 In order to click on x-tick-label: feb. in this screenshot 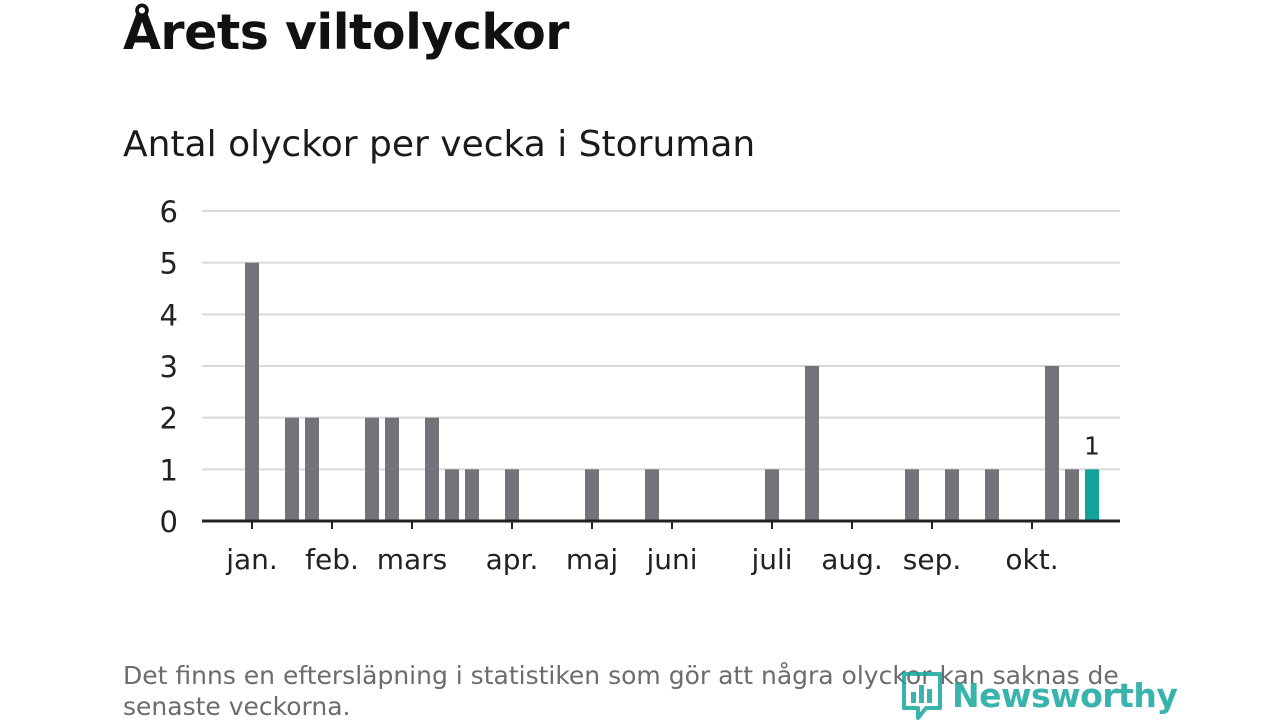, I will do `click(332, 559)`.